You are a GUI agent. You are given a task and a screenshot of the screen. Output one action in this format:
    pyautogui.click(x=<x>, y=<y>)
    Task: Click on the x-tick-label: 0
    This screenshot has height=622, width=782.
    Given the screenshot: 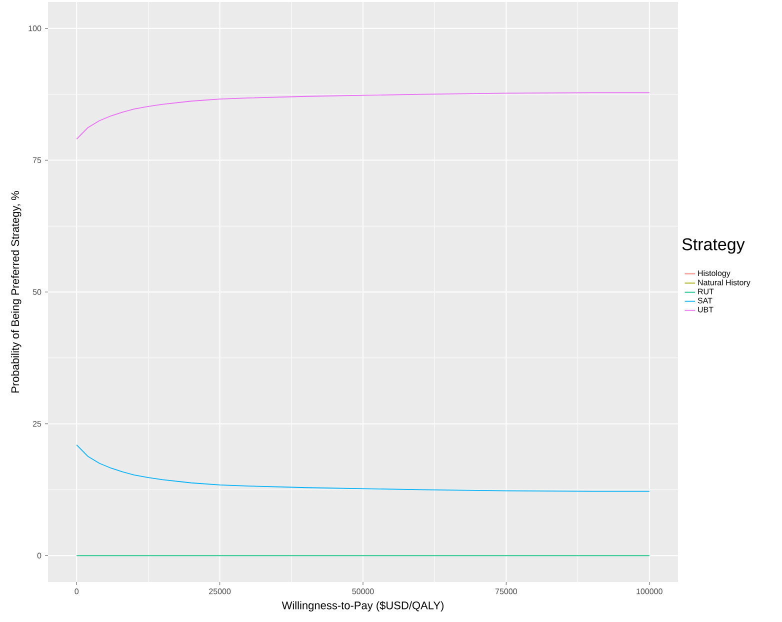 What is the action you would take?
    pyautogui.click(x=76, y=591)
    